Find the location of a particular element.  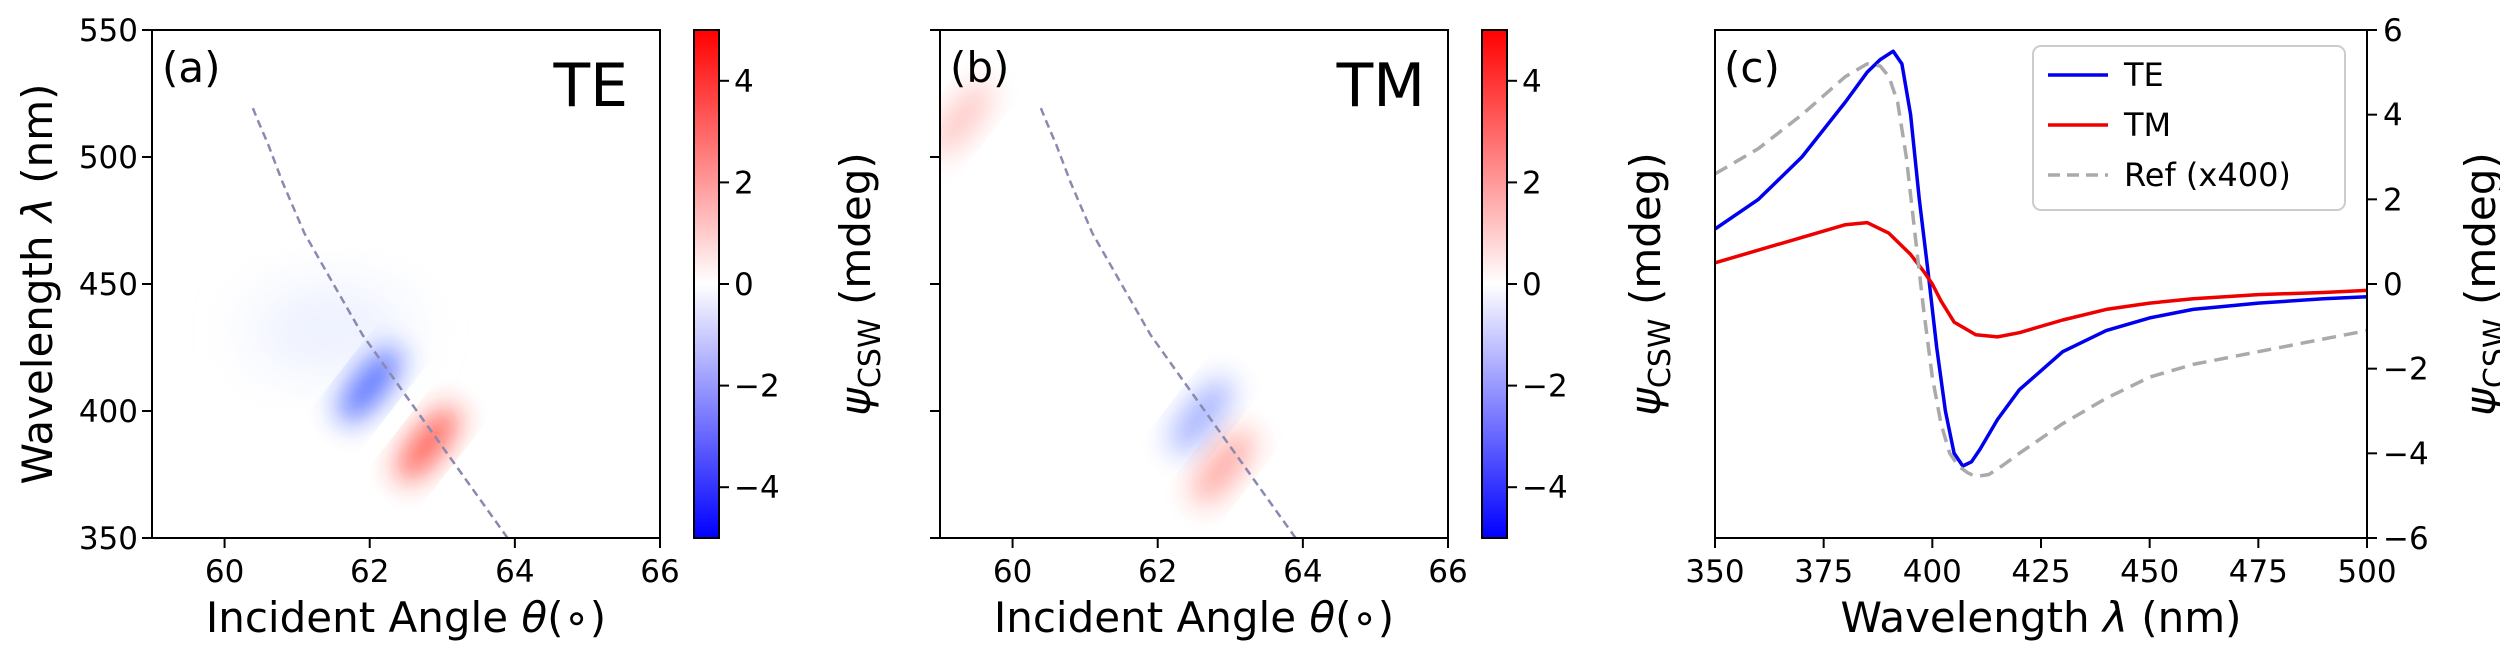

colorbar-b is located at coordinates (1494, 284).